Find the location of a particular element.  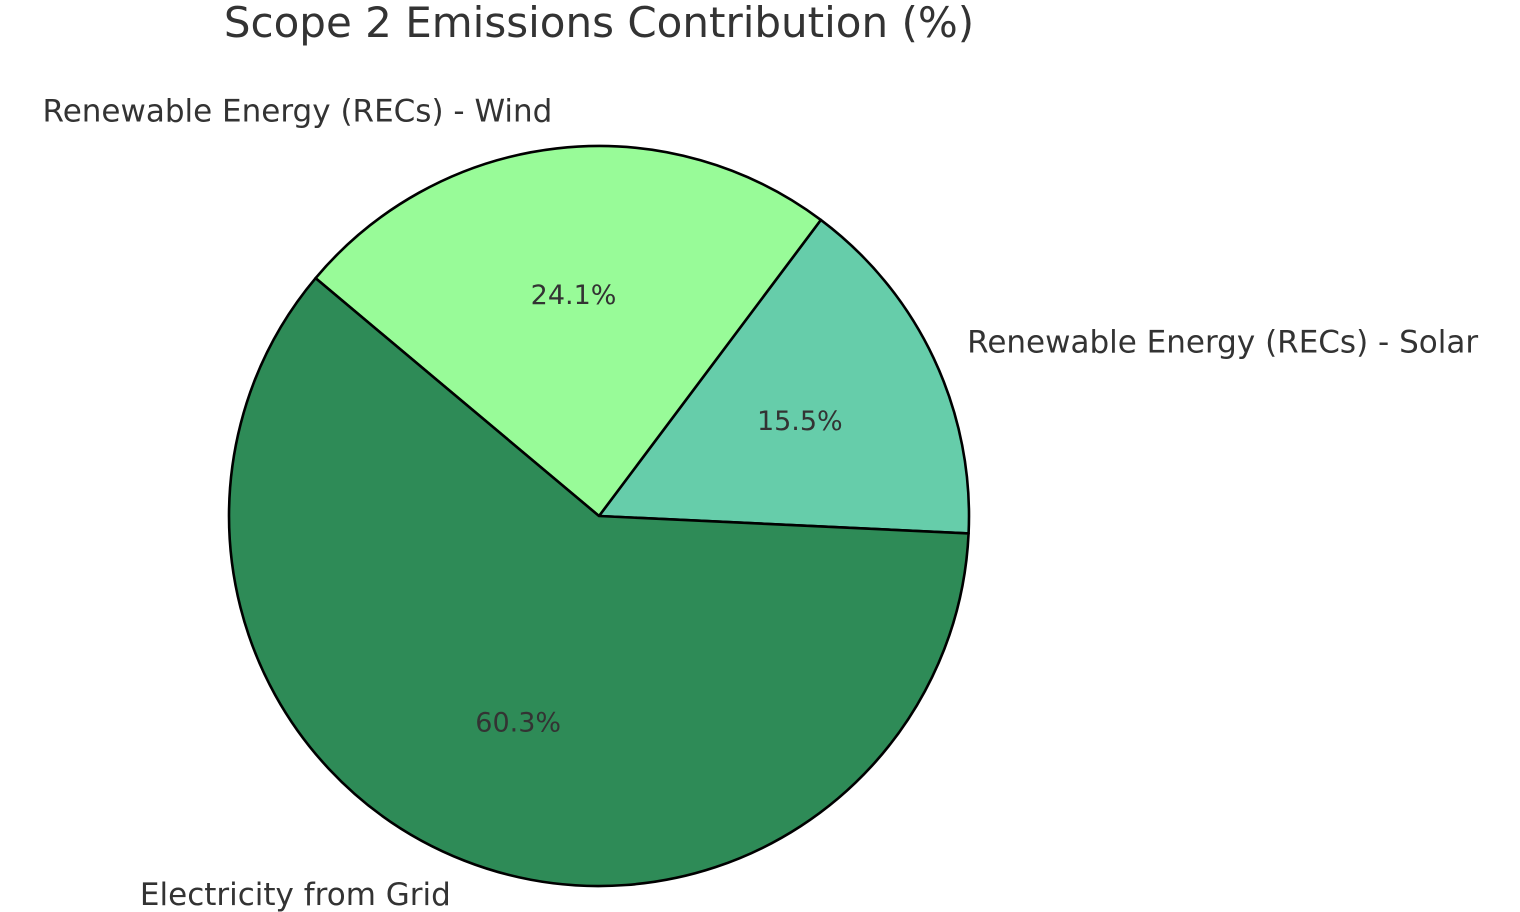

slice-renewable-energy-recs-wind is located at coordinates (568, 331).